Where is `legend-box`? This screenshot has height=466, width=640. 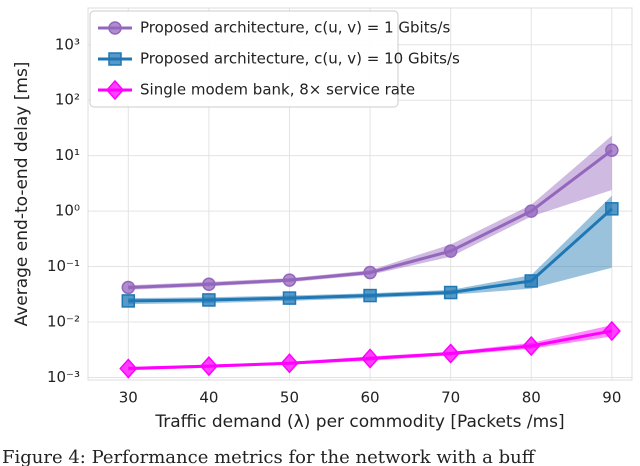
legend-box is located at coordinates (244, 59).